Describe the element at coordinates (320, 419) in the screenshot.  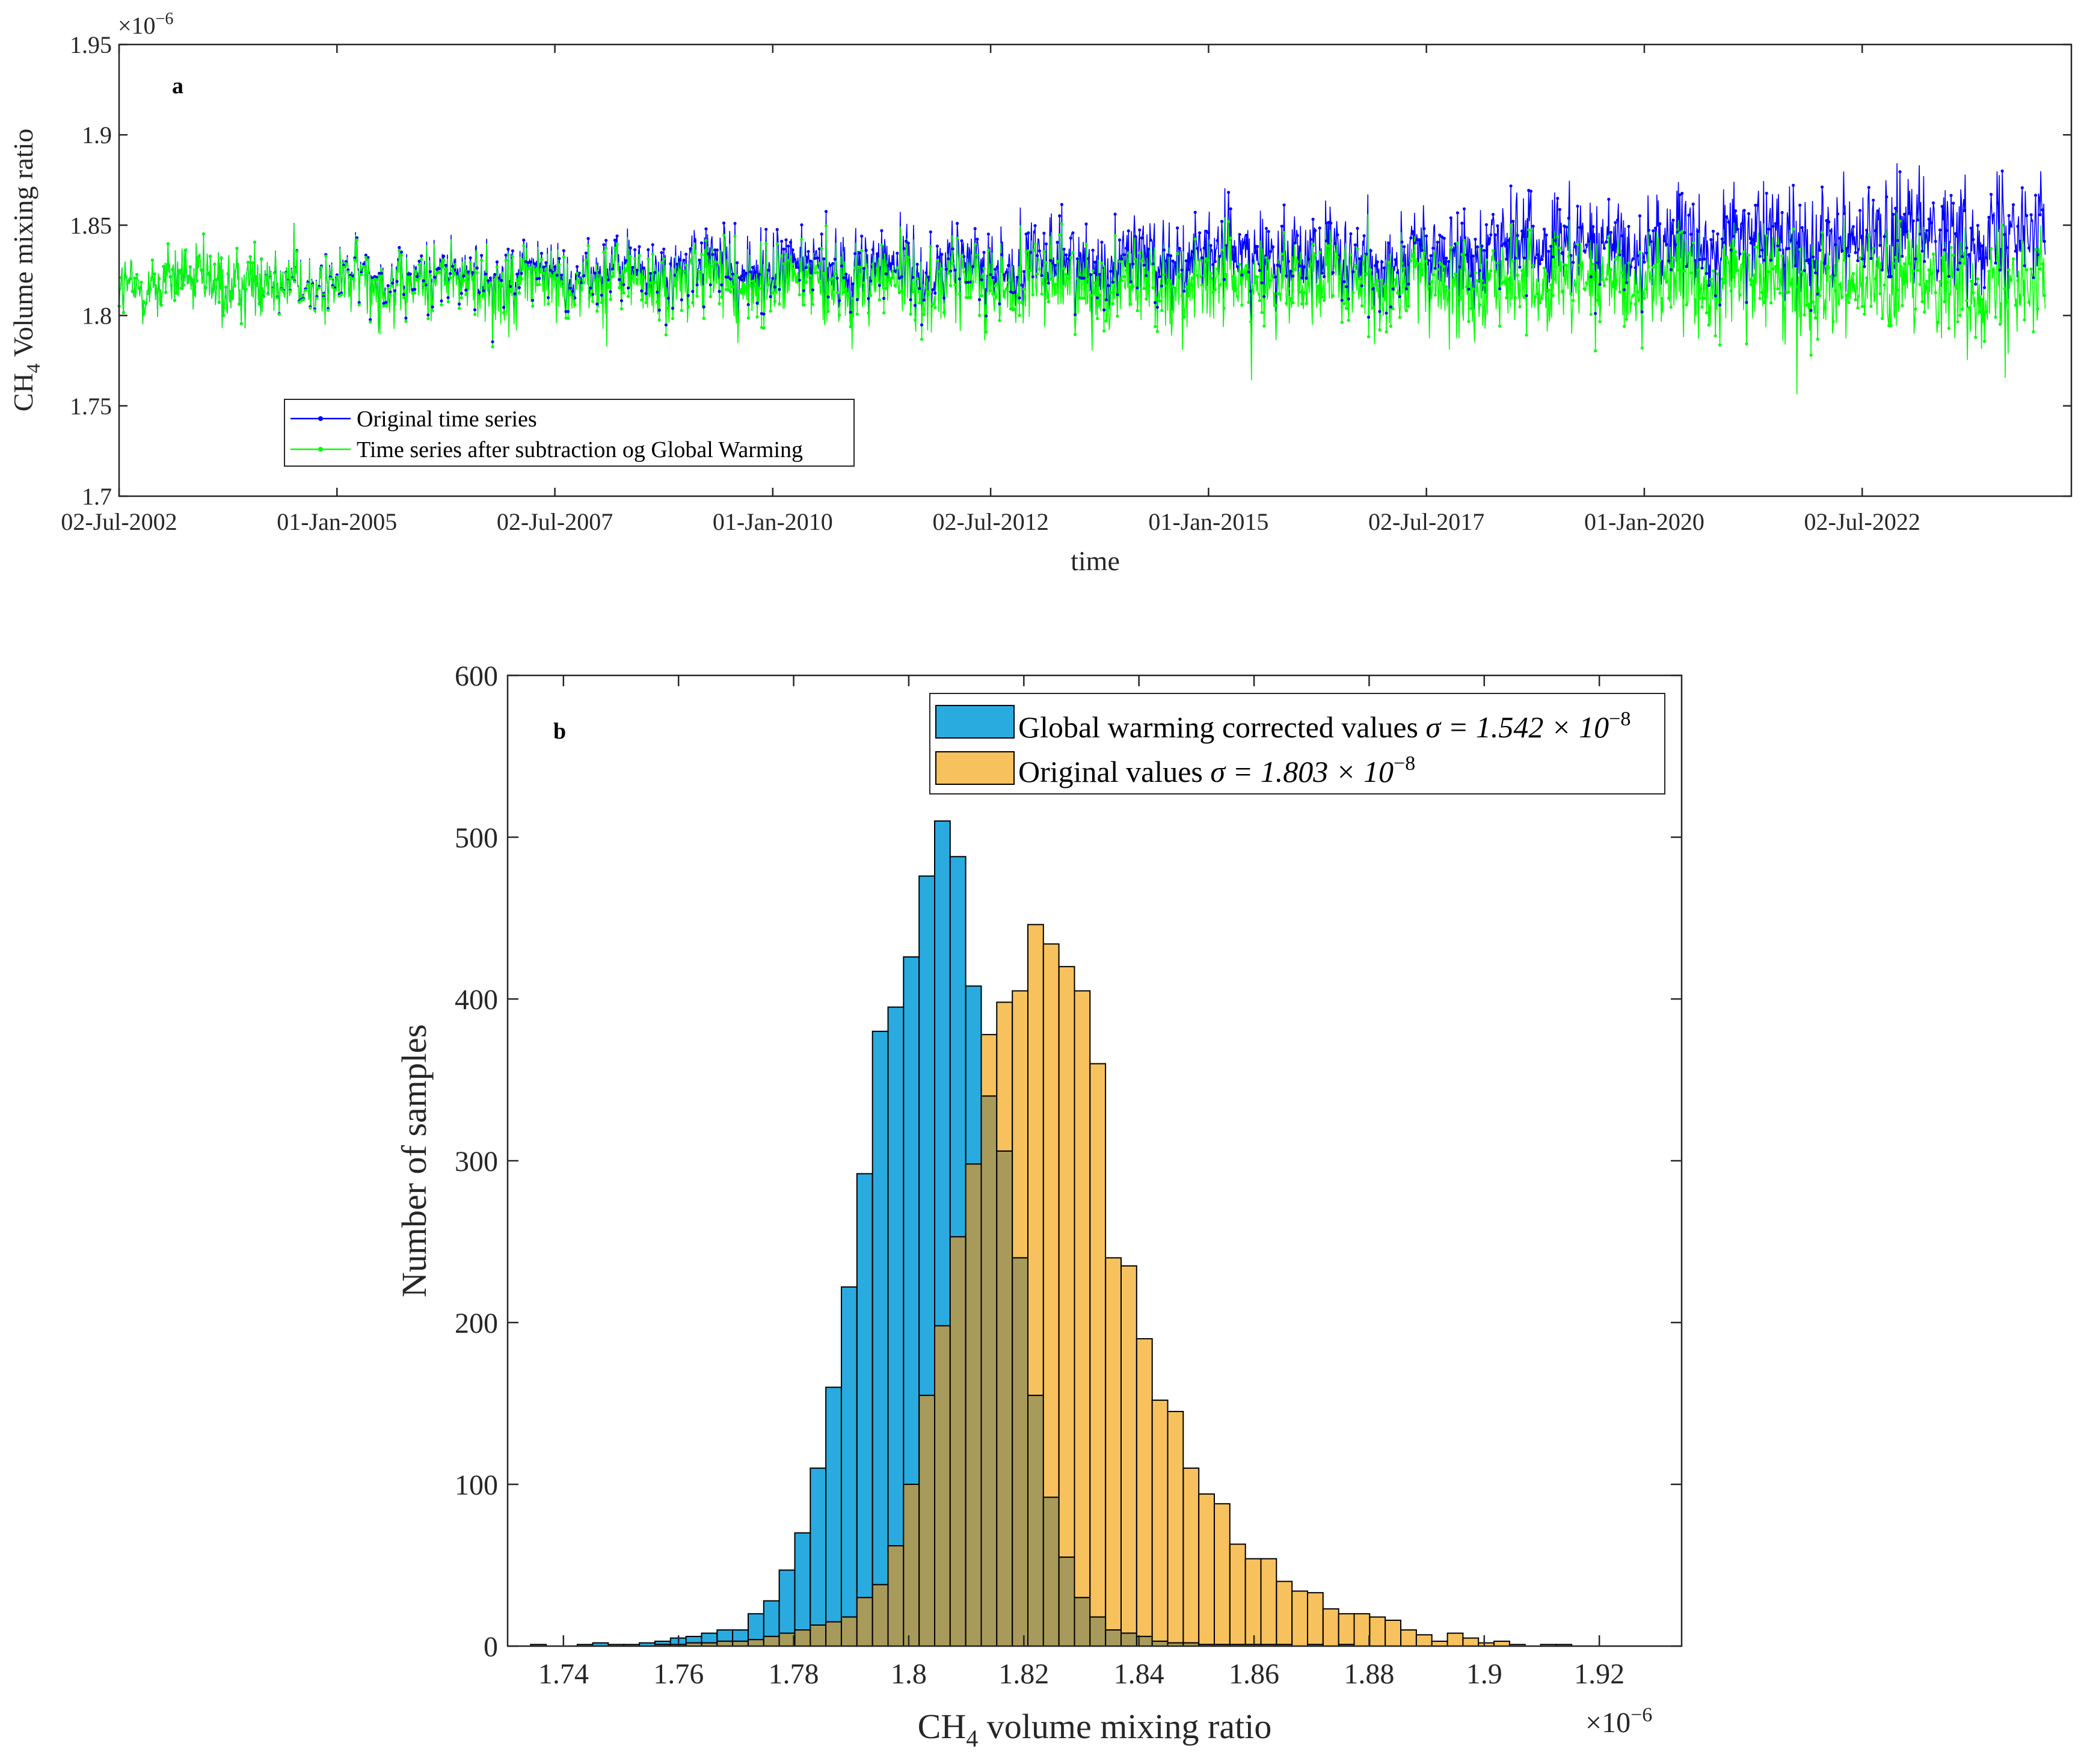
I see `legend-marker-original` at that location.